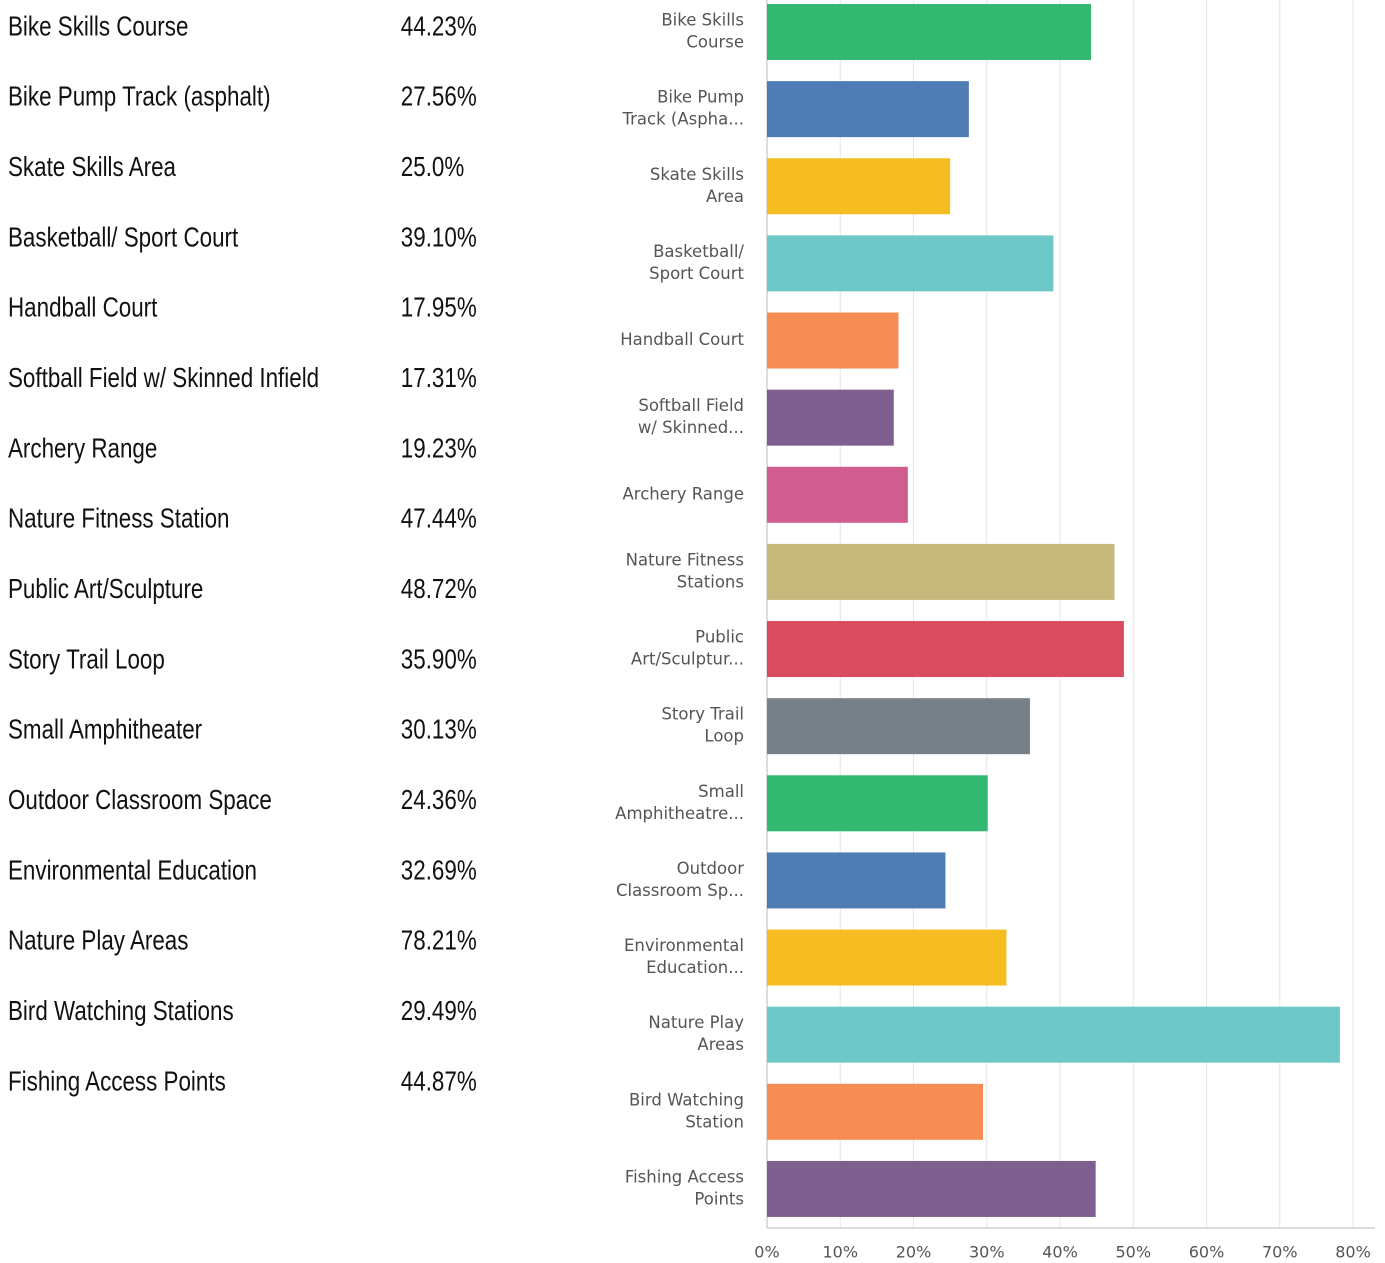 This screenshot has height=1263, width=1385. What do you see at coordinates (439, 800) in the screenshot?
I see `row-value: 24.36%` at bounding box center [439, 800].